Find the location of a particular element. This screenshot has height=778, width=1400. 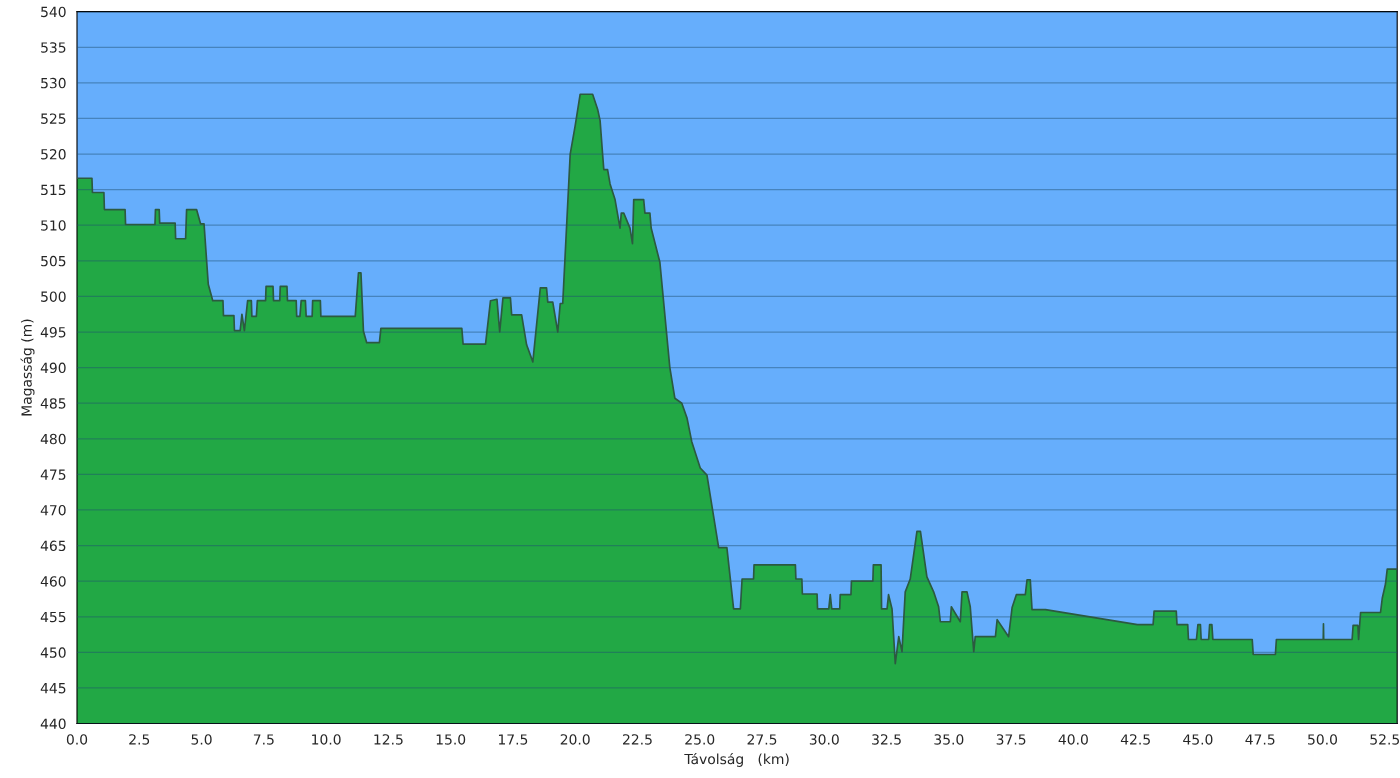

y-tick-label: 460 is located at coordinates (53, 581).